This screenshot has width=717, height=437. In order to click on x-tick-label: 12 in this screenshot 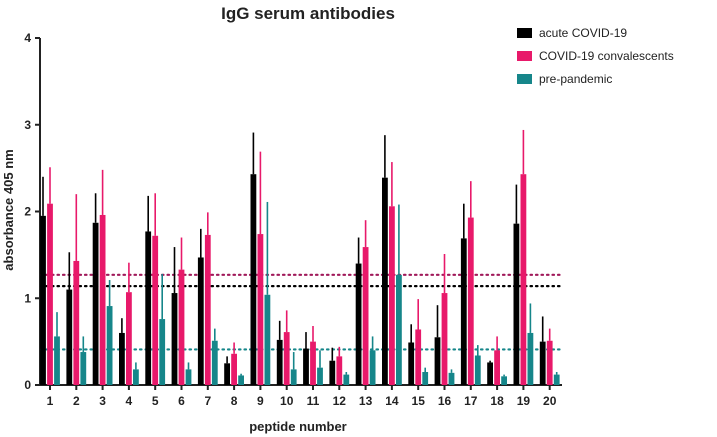, I will do `click(340, 401)`.